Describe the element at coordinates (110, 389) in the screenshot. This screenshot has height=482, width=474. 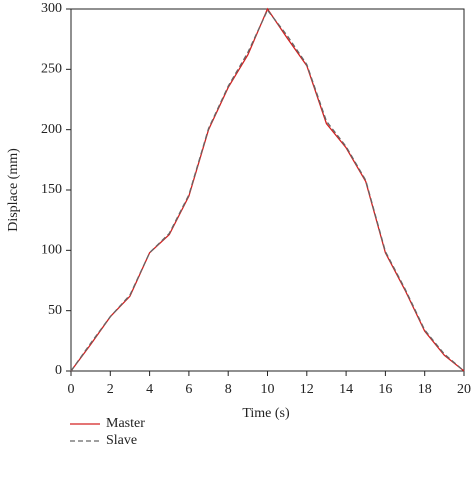
I see `x-tick-label: 2` at that location.